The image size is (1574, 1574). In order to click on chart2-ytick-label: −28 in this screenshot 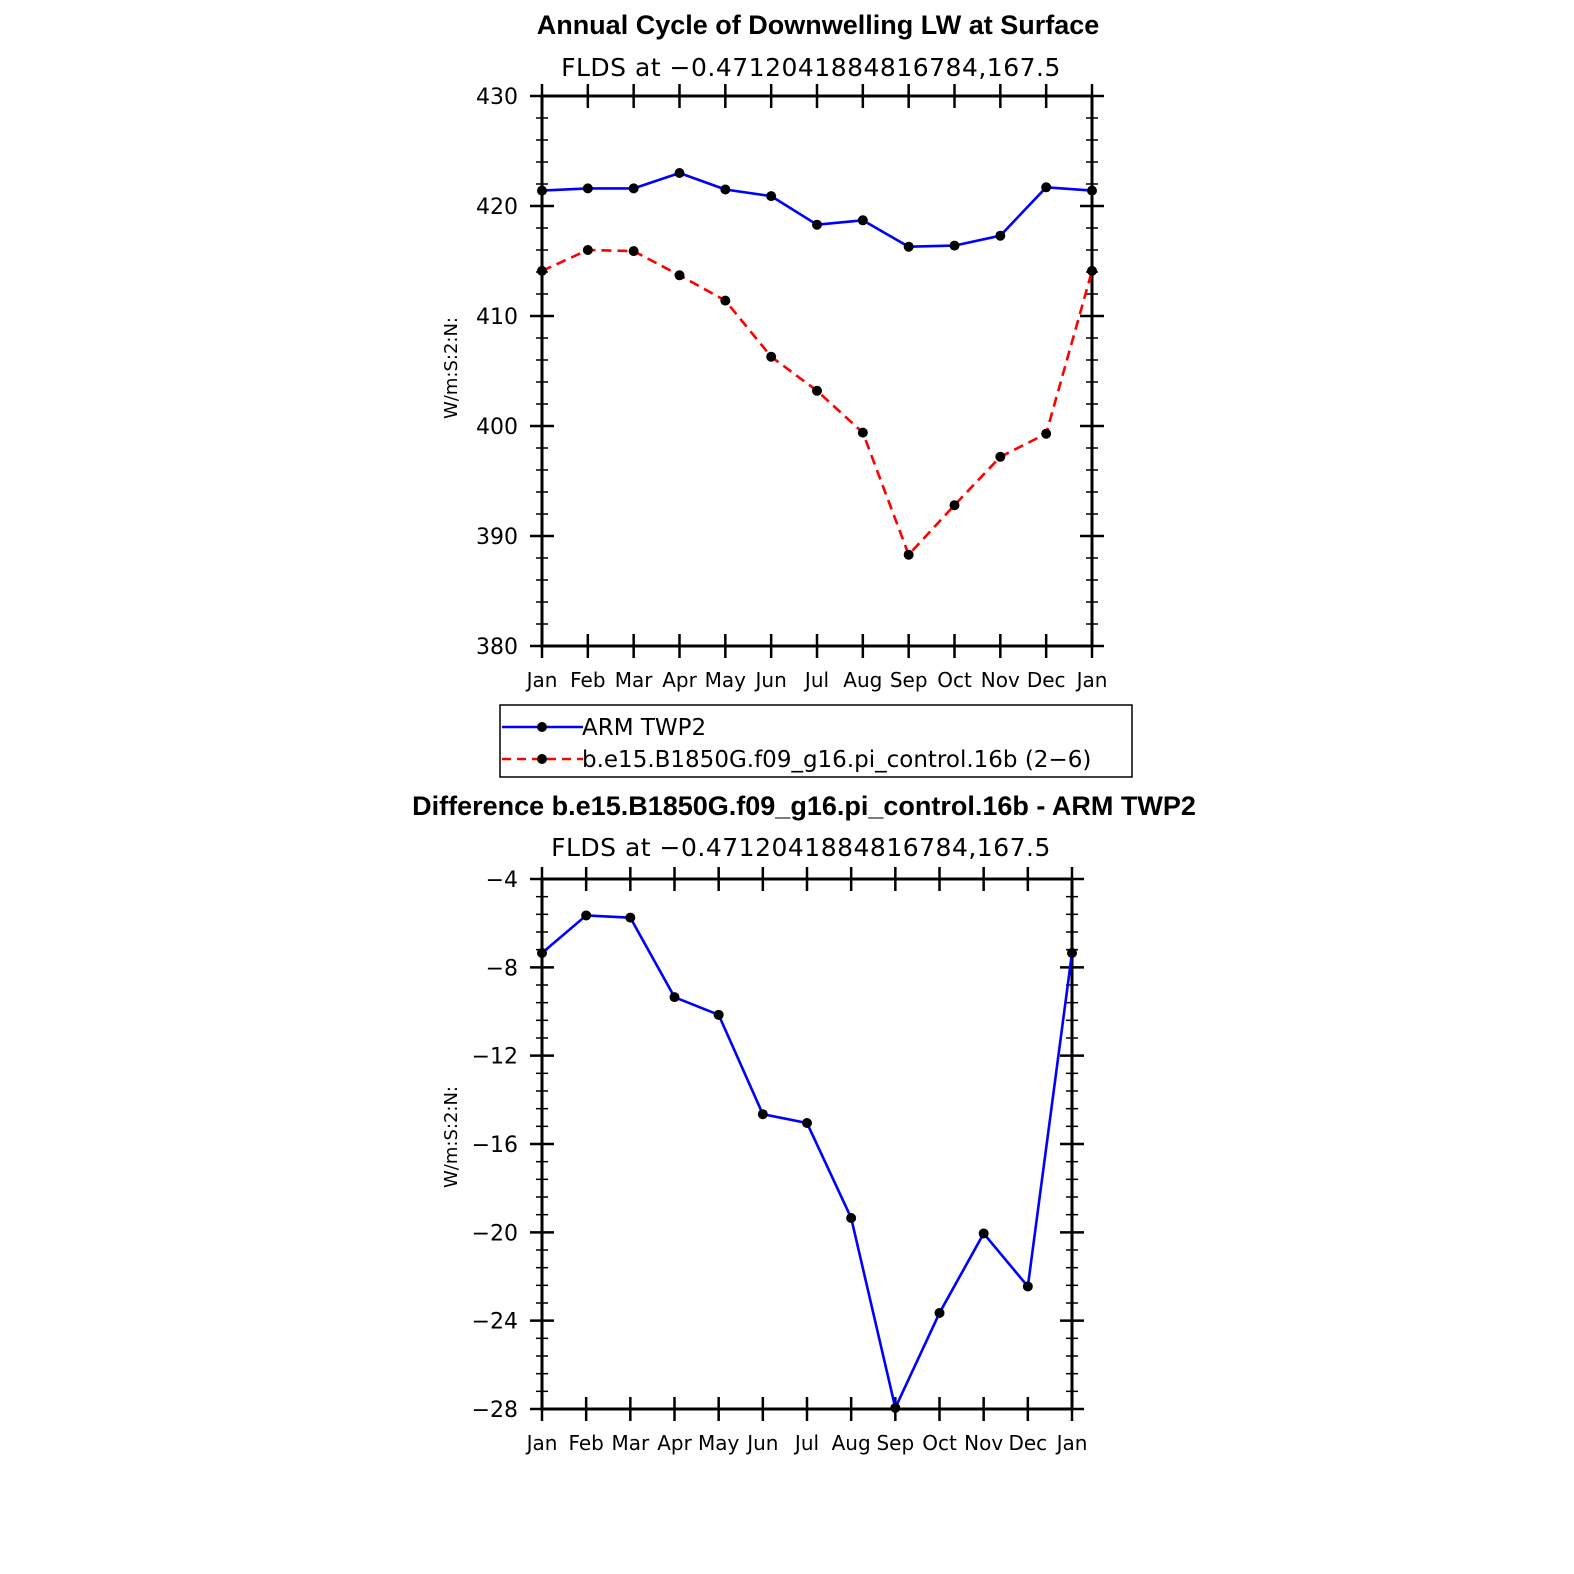, I will do `click(495, 1410)`.